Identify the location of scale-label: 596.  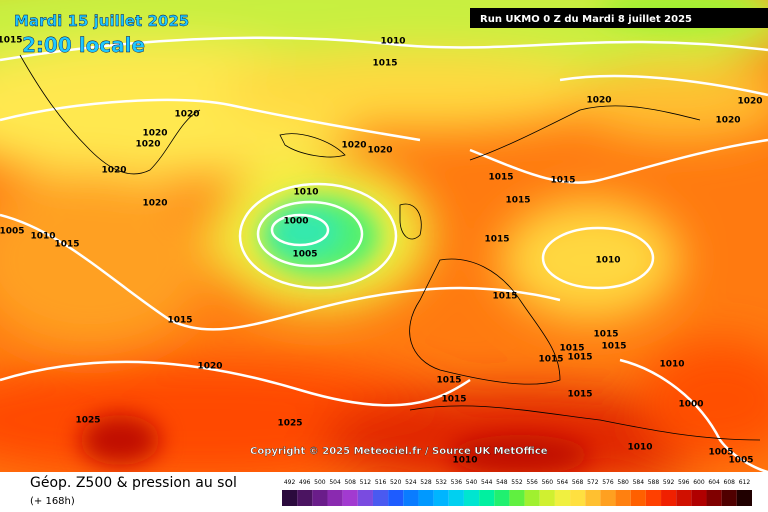
(684, 482).